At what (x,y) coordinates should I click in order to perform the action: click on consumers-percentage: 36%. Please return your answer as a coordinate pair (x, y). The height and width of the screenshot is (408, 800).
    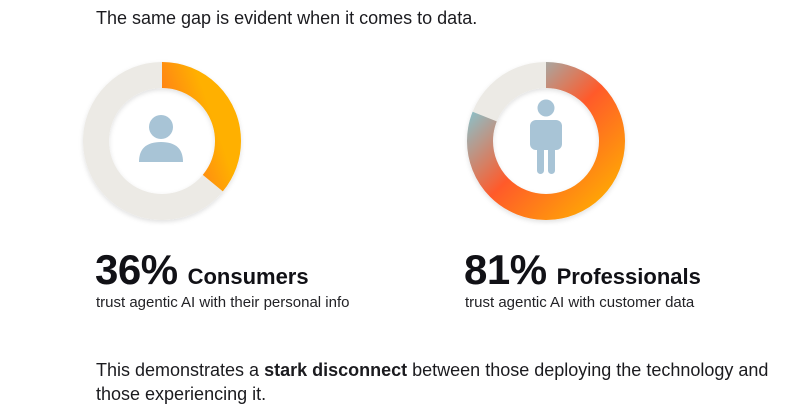
    Looking at the image, I should click on (136, 269).